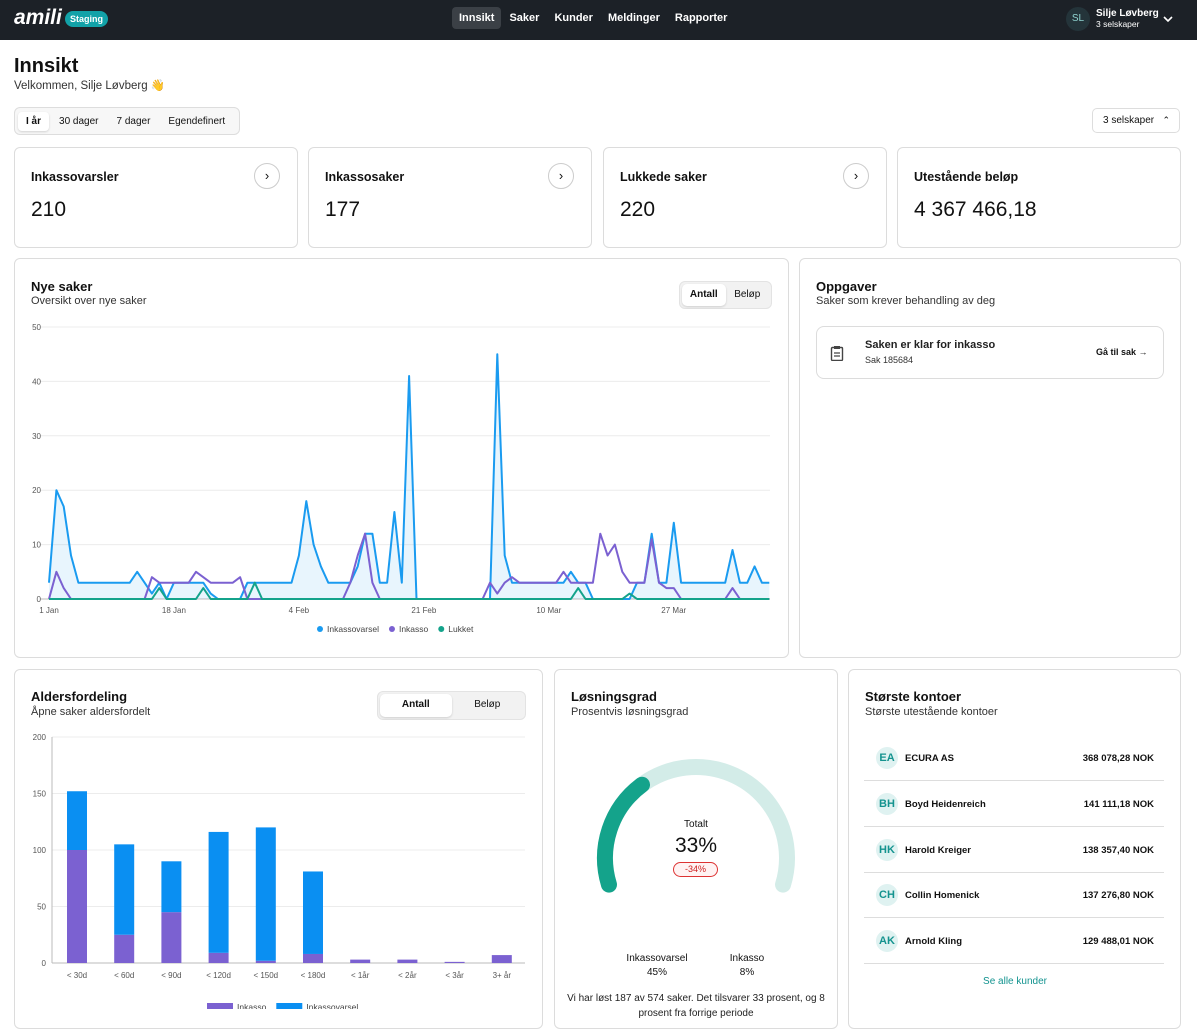 This screenshot has height=1029, width=1197. Describe the element at coordinates (46, 66) in the screenshot. I see `page-title: Innsikt` at that location.